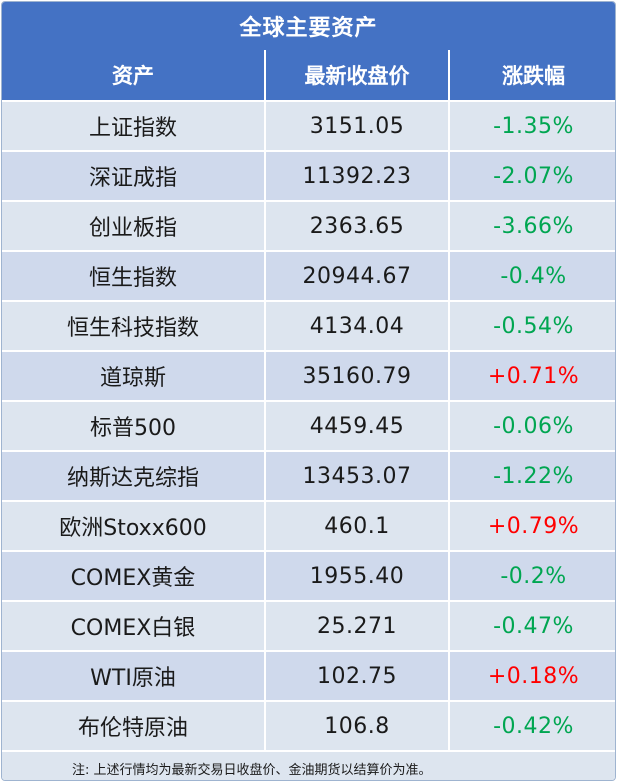  What do you see at coordinates (532, 226) in the screenshot?
I see `change-percent-cell: -3.66%` at bounding box center [532, 226].